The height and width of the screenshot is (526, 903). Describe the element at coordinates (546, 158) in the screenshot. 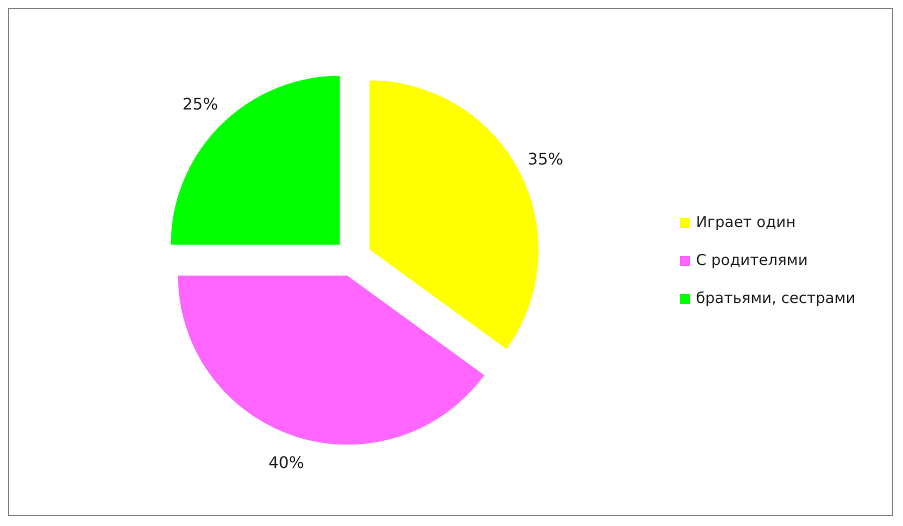

I see `data-label: 35%` at that location.